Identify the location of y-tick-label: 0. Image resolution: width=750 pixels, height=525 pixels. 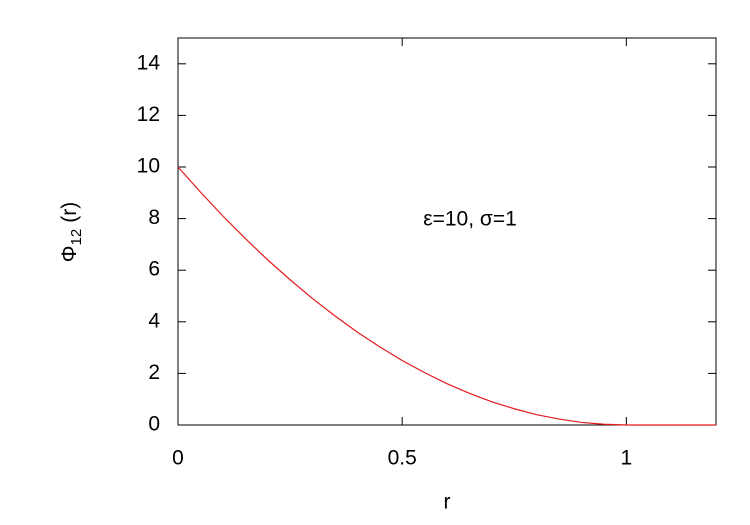
(154, 424).